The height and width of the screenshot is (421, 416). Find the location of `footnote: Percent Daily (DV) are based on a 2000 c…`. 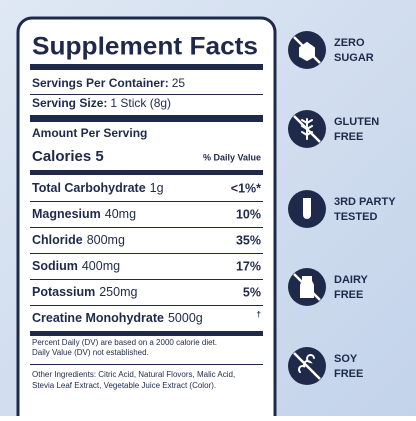

footnote: Percent Daily (DV) are based on a 2000 c… is located at coordinates (124, 342).